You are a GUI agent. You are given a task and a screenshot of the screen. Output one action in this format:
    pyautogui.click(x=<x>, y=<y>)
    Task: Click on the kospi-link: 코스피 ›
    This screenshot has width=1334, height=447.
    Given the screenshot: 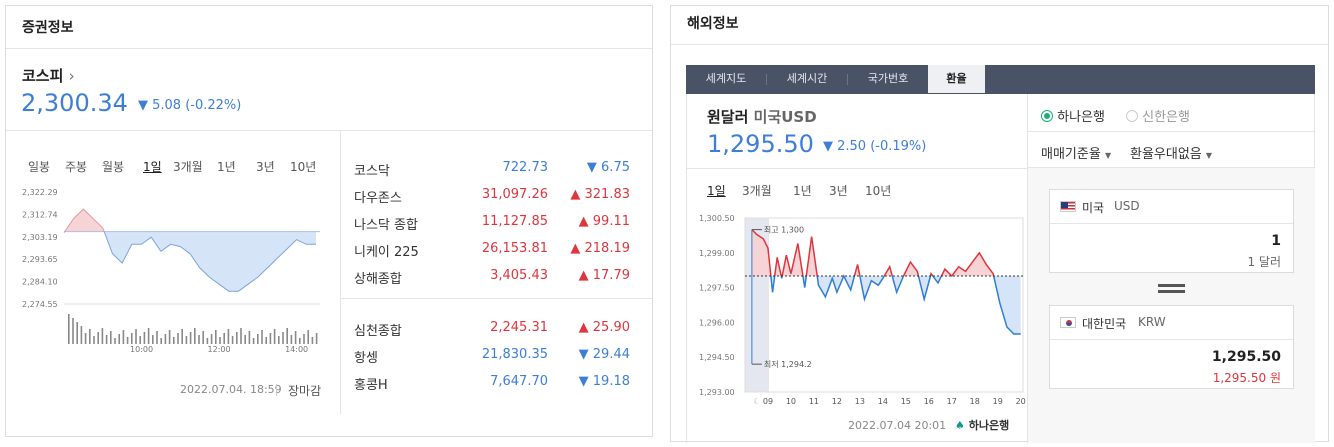 What is the action you would take?
    pyautogui.click(x=48, y=75)
    